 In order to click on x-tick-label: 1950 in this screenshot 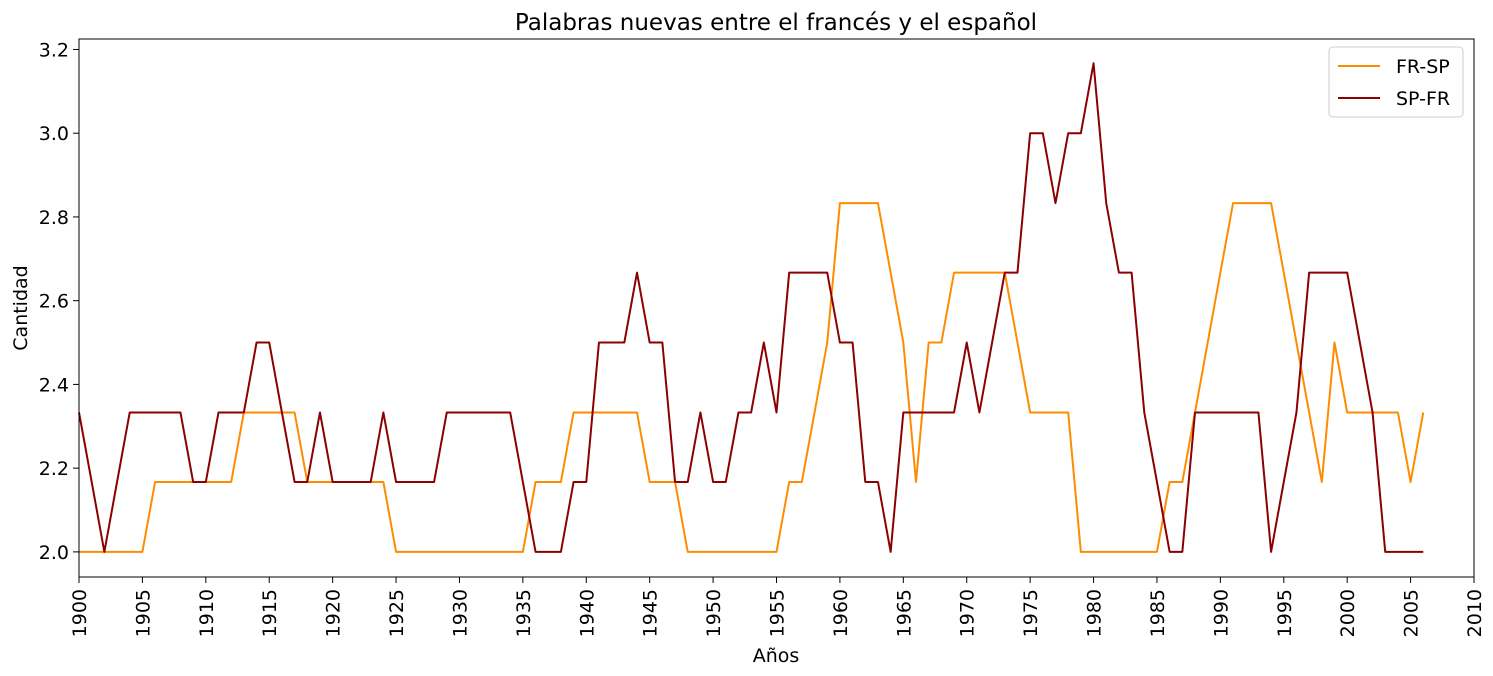, I will do `click(714, 613)`.